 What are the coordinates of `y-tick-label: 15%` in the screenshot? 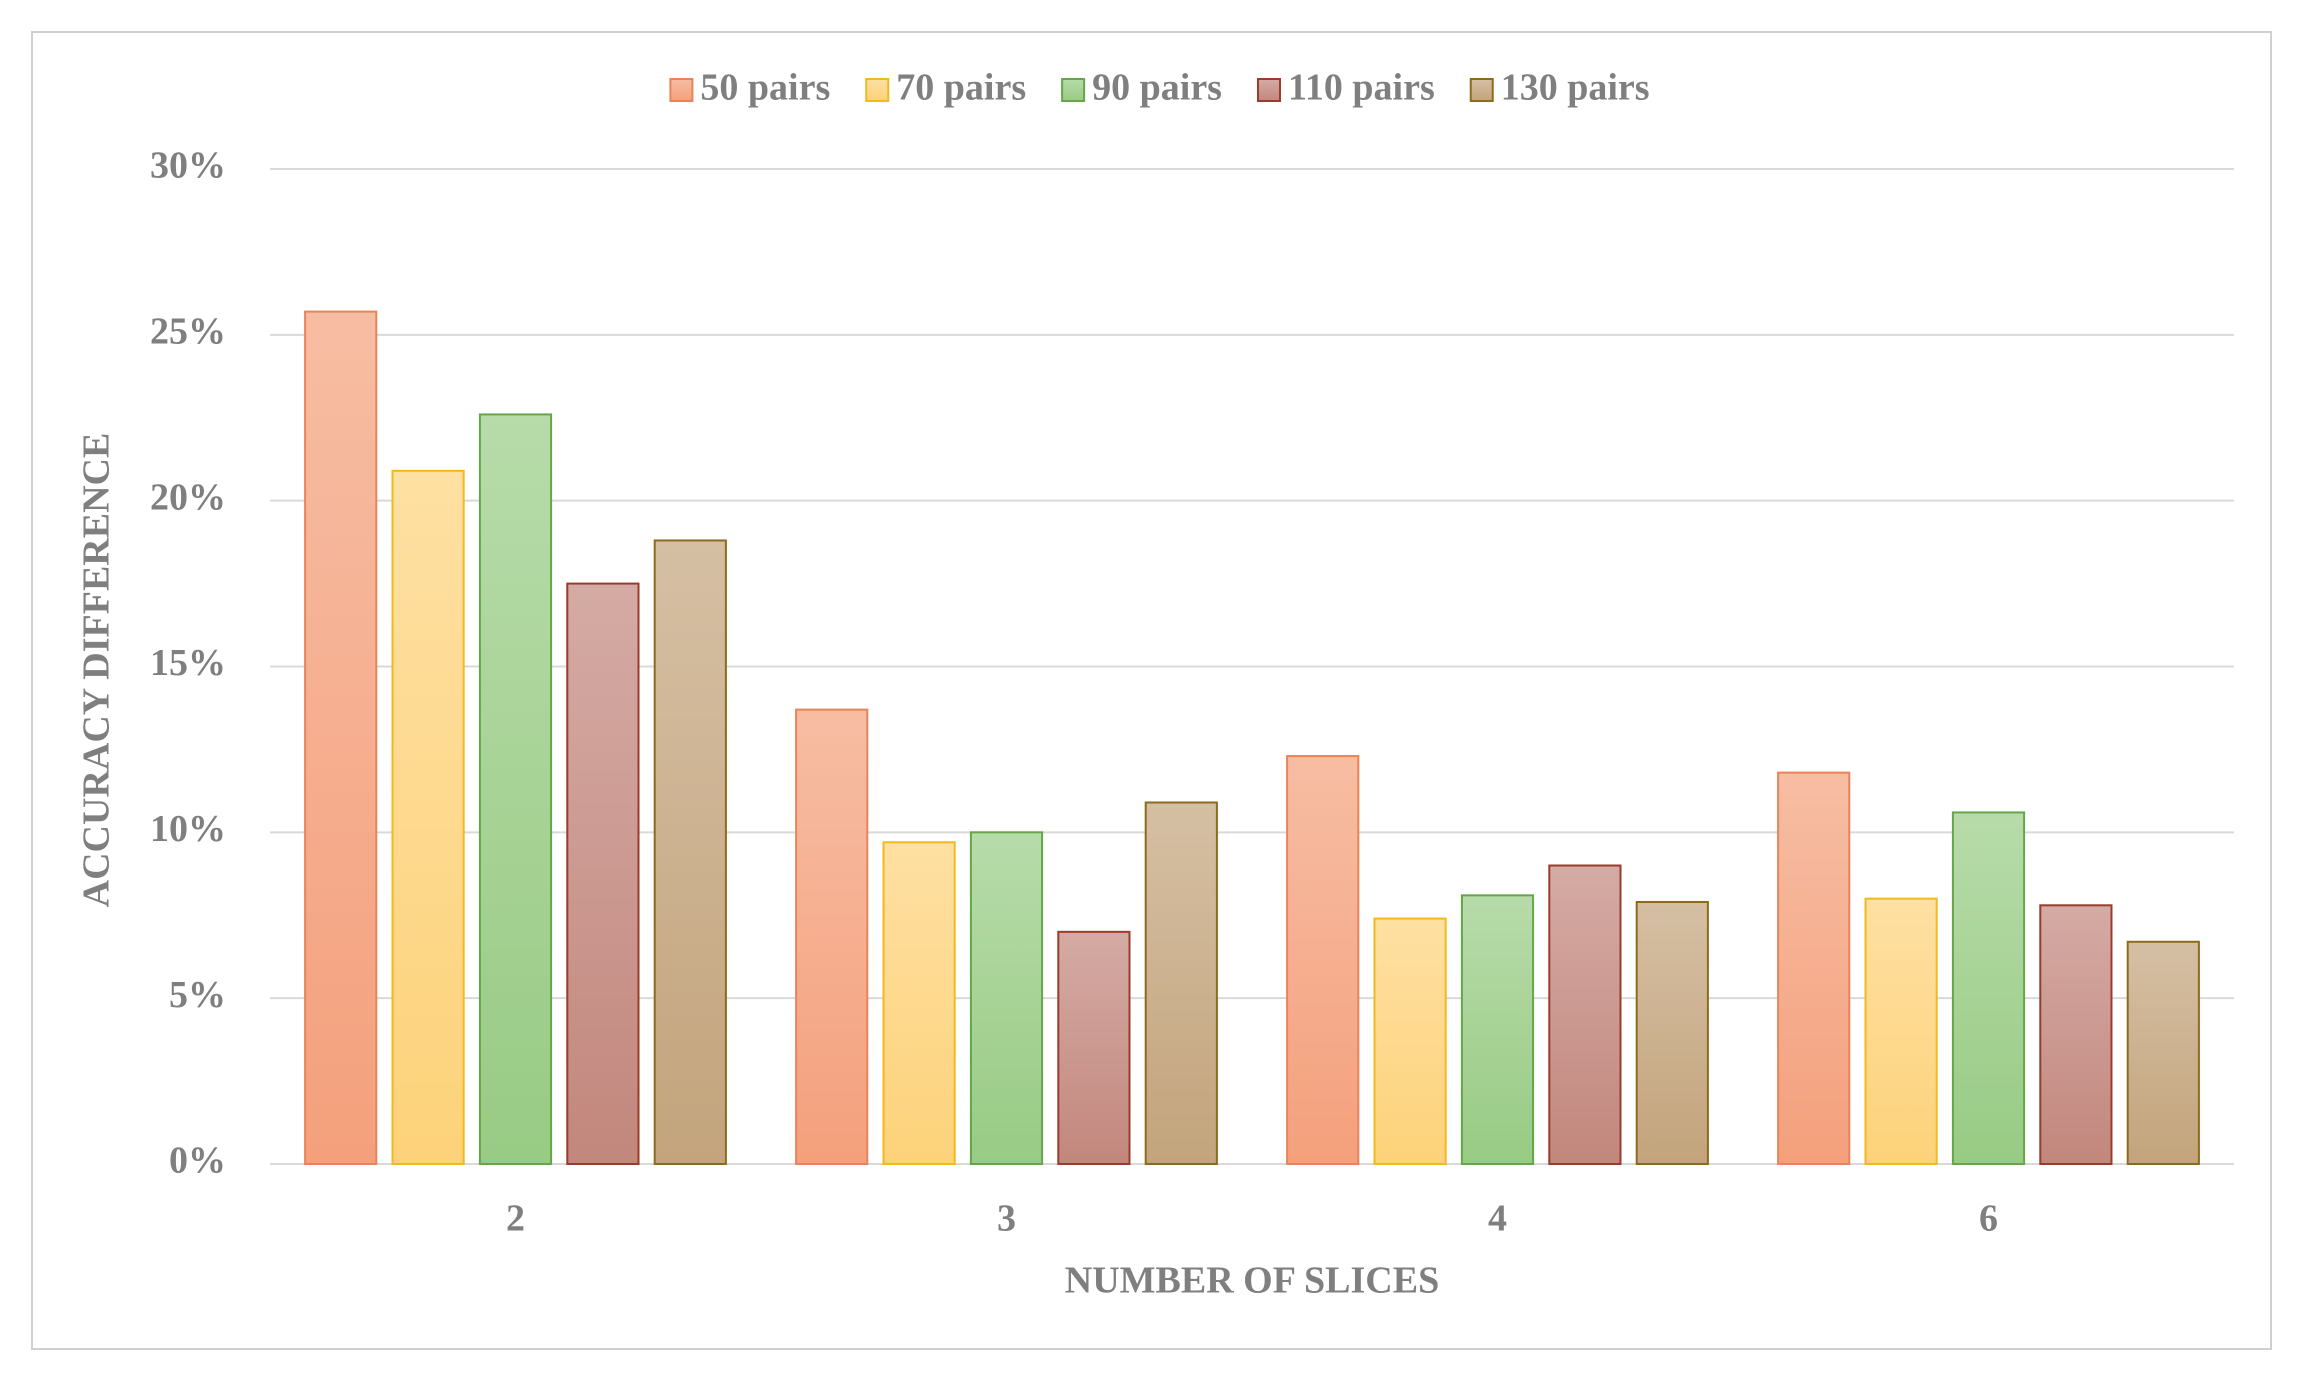 It's located at (188, 663).